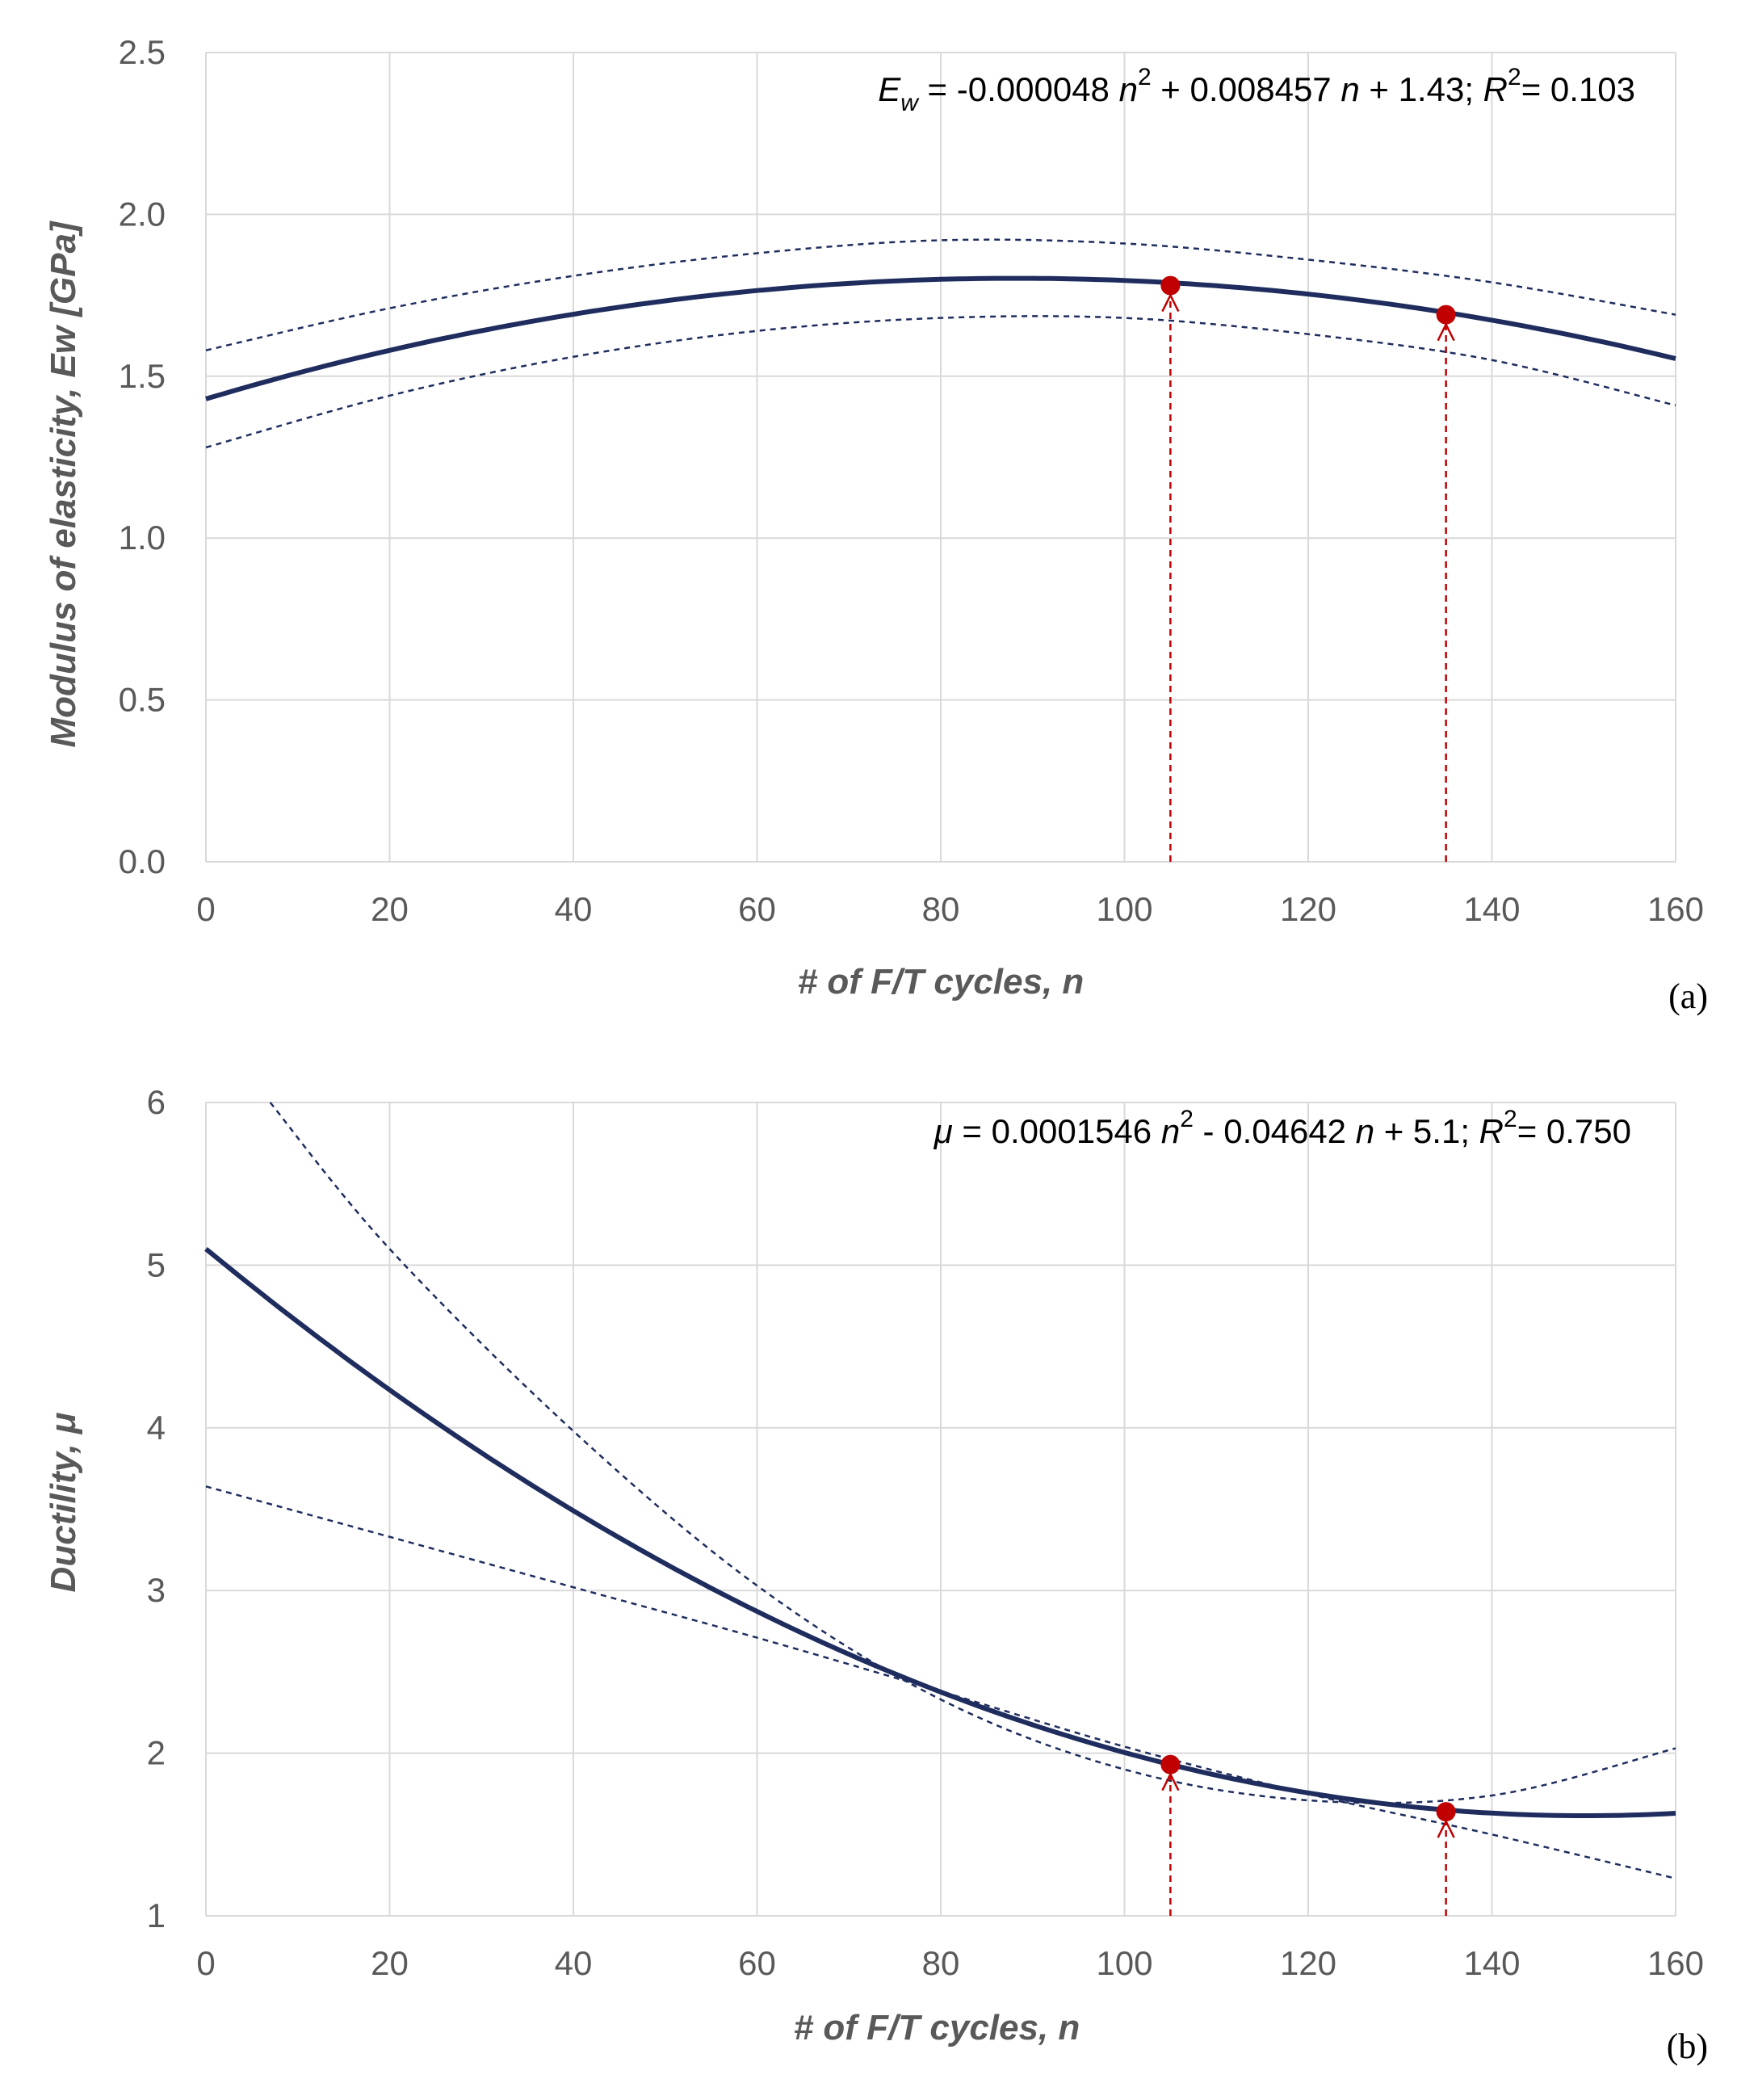 The width and height of the screenshot is (1737, 2100). Describe the element at coordinates (1491, 1131) in the screenshot. I see `equation-b-r: R` at that location.